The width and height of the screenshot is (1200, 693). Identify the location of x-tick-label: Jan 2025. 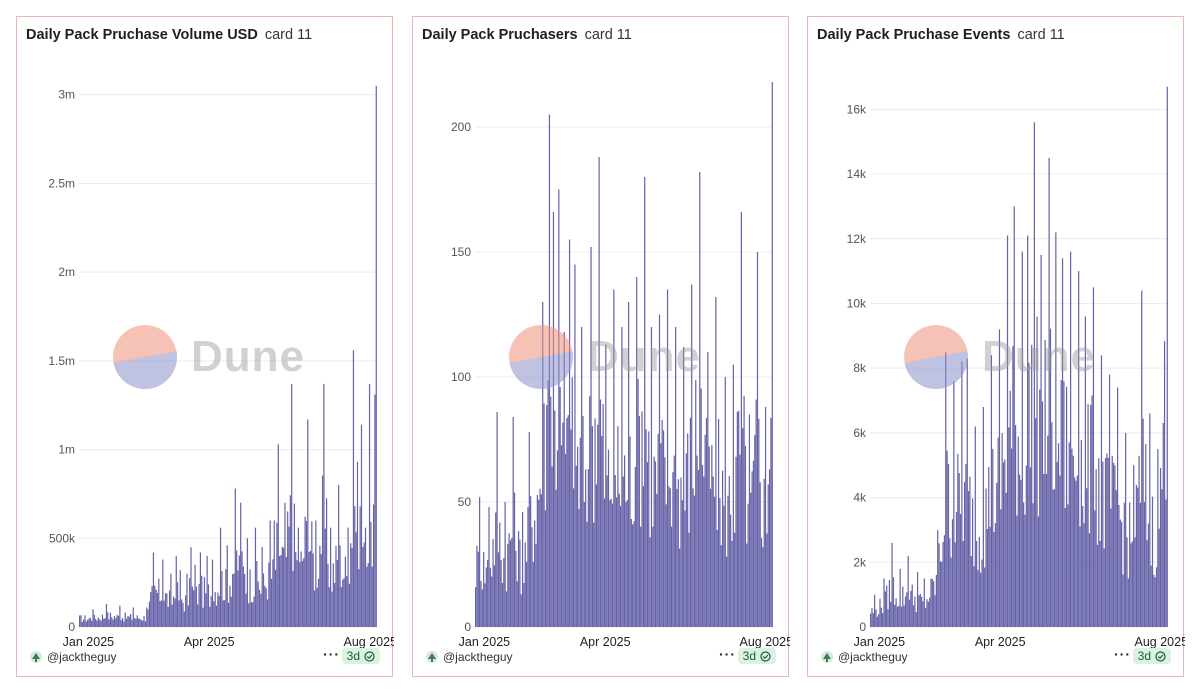
(484, 642).